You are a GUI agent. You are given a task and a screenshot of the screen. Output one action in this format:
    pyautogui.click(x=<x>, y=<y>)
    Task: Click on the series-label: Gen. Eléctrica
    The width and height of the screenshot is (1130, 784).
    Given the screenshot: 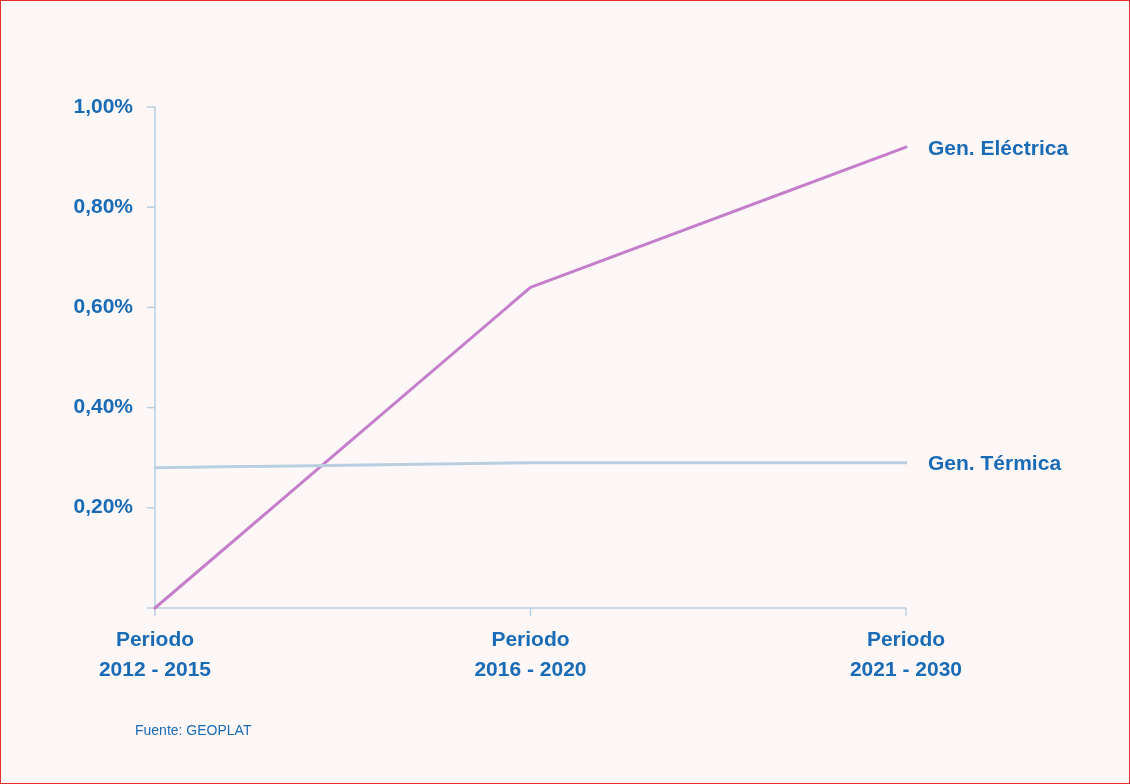 What is the action you would take?
    pyautogui.click(x=998, y=147)
    